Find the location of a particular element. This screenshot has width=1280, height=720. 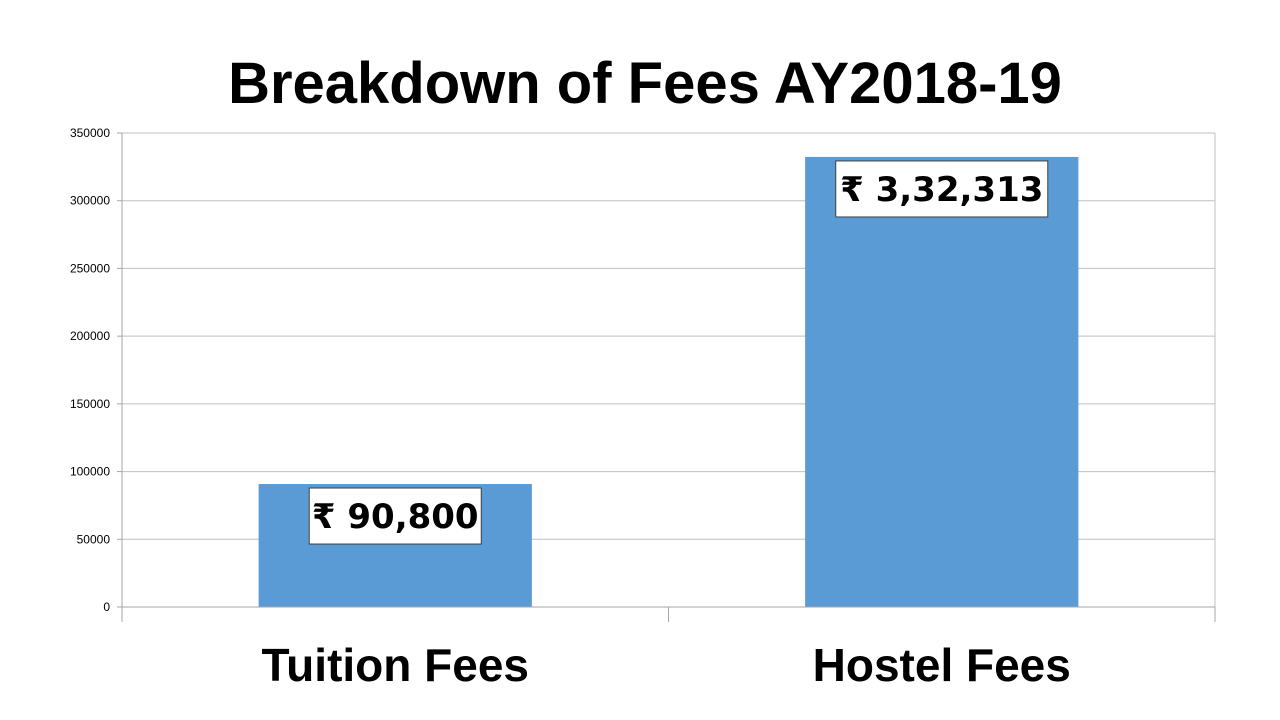

data-label: ₹ 3,32,313 is located at coordinates (941, 190).